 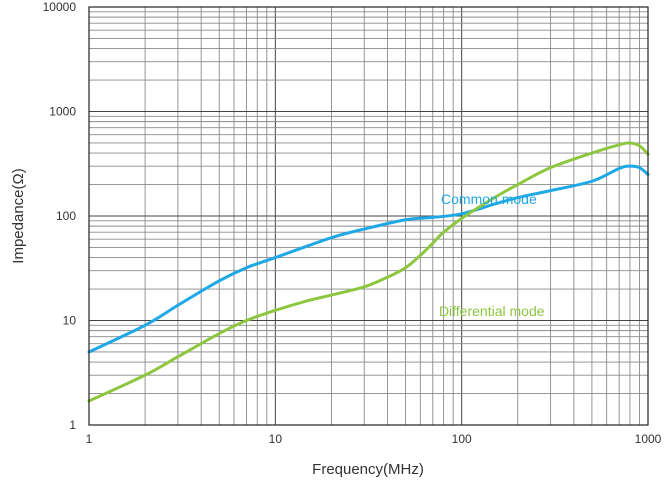 What do you see at coordinates (276, 439) in the screenshot?
I see `x-tick-label: 10` at bounding box center [276, 439].